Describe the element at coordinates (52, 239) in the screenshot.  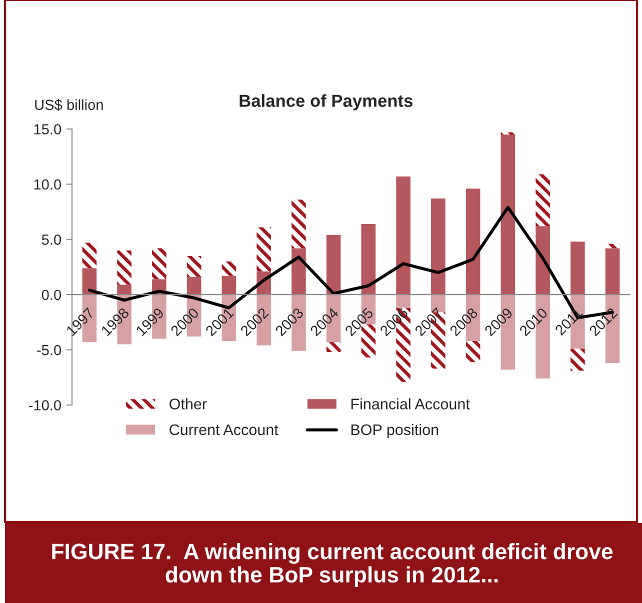
I see `y-tick-label: 5.0` at that location.